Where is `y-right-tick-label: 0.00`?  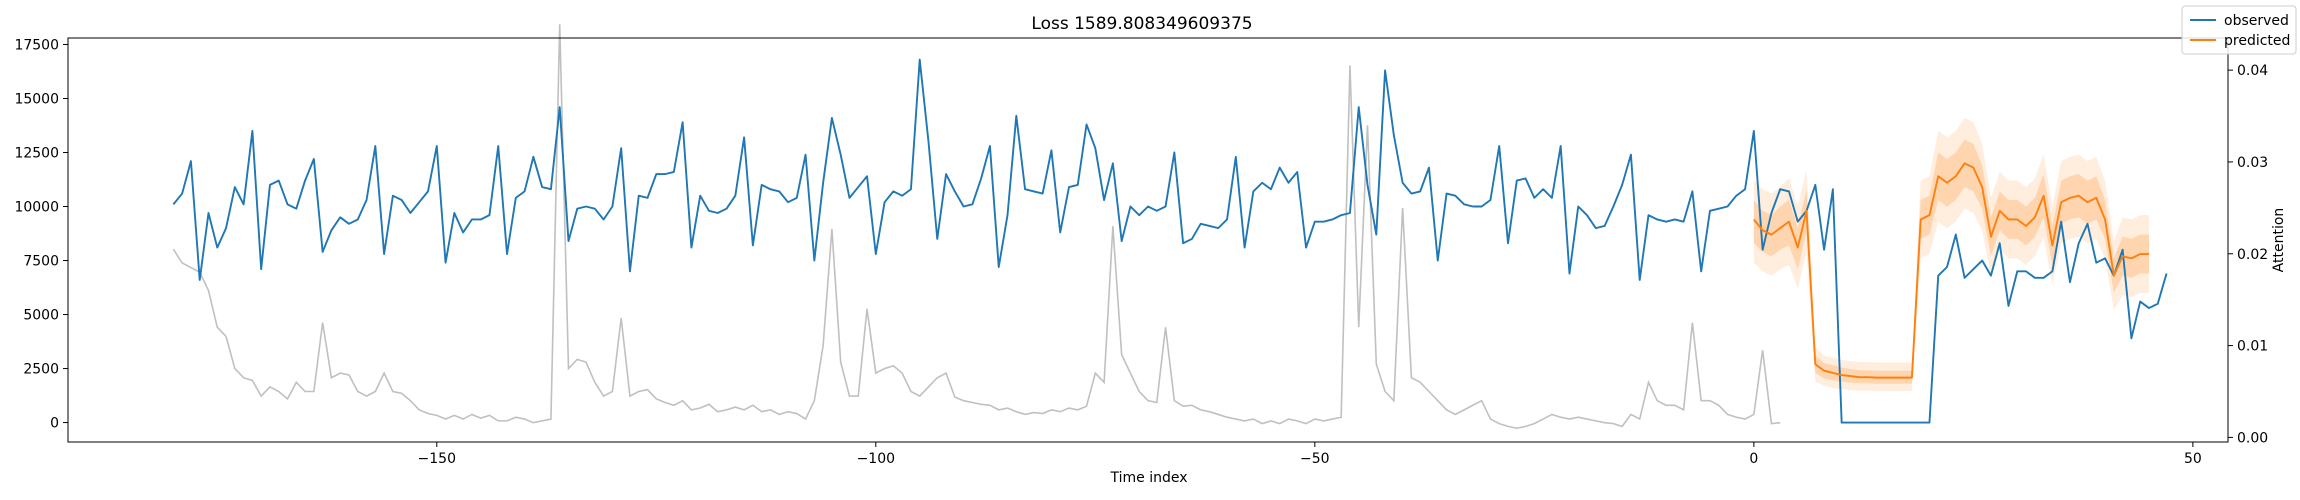 y-right-tick-label: 0.00 is located at coordinates (2252, 438).